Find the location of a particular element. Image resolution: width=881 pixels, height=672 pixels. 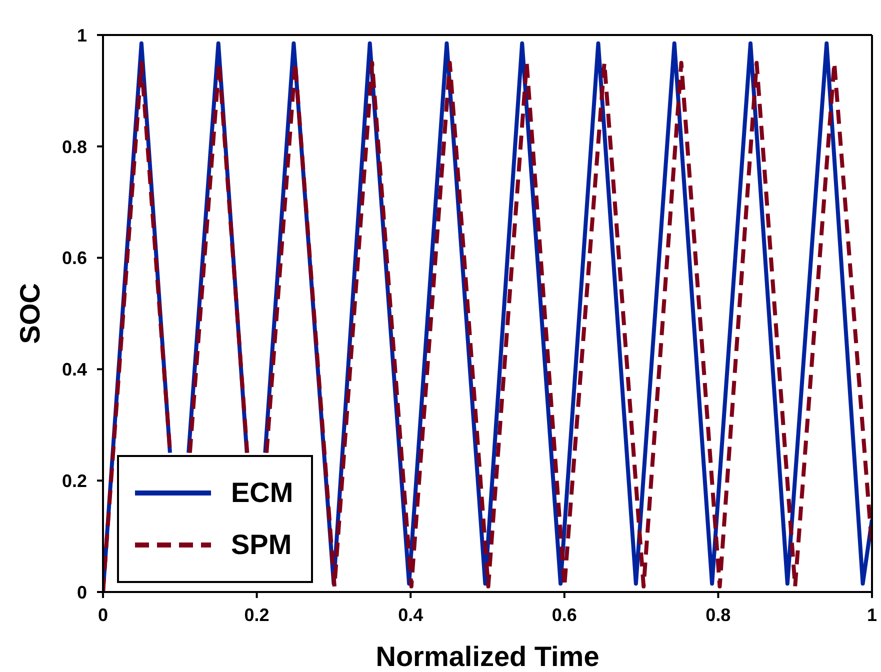

legend-label: ECM is located at coordinates (262, 493).